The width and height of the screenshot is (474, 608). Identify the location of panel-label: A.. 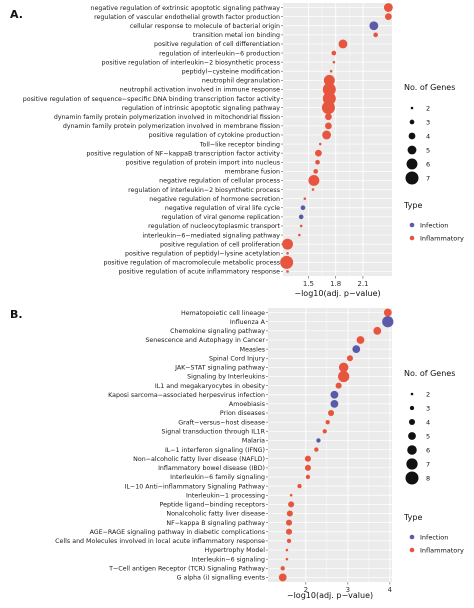
(16, 14).